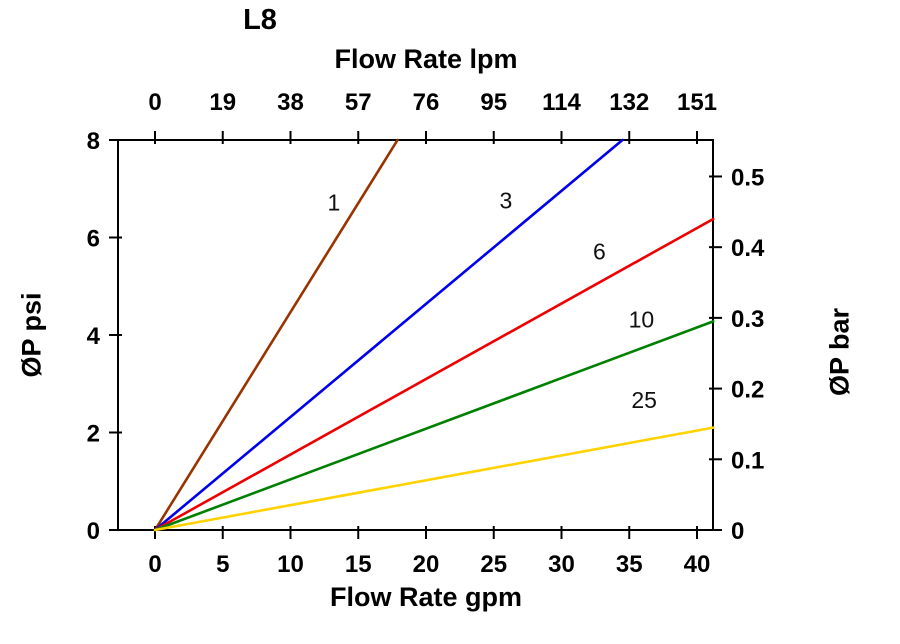 The width and height of the screenshot is (900, 644). What do you see at coordinates (561, 102) in the screenshot?
I see `top-tick-label: 114` at bounding box center [561, 102].